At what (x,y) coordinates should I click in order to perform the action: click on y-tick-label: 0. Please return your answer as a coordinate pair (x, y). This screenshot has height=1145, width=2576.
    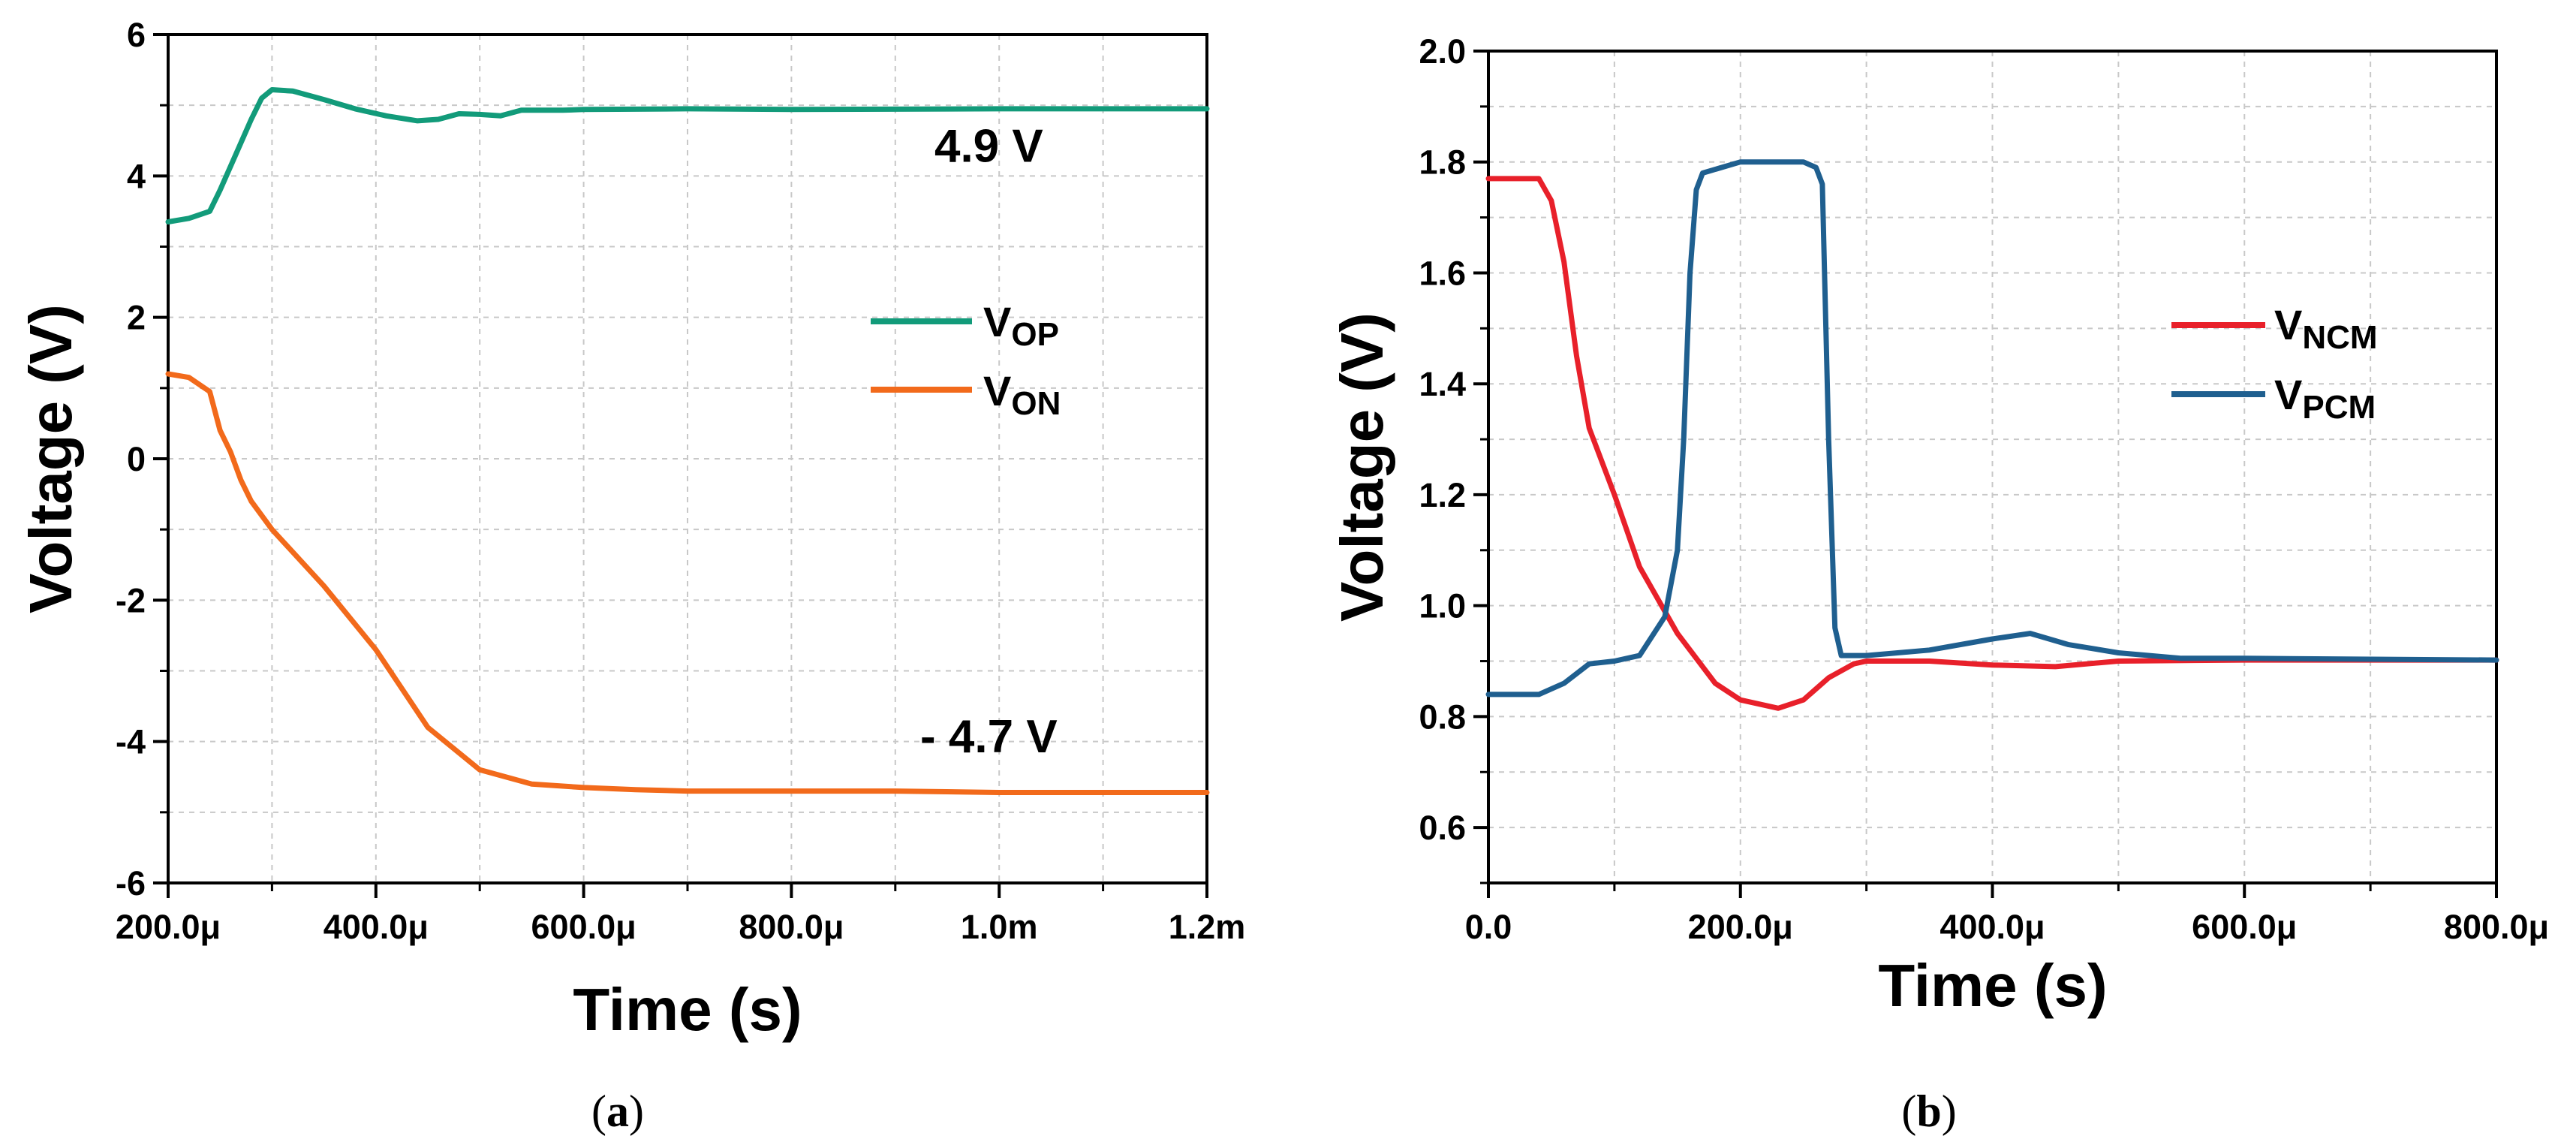
    Looking at the image, I should click on (136, 459).